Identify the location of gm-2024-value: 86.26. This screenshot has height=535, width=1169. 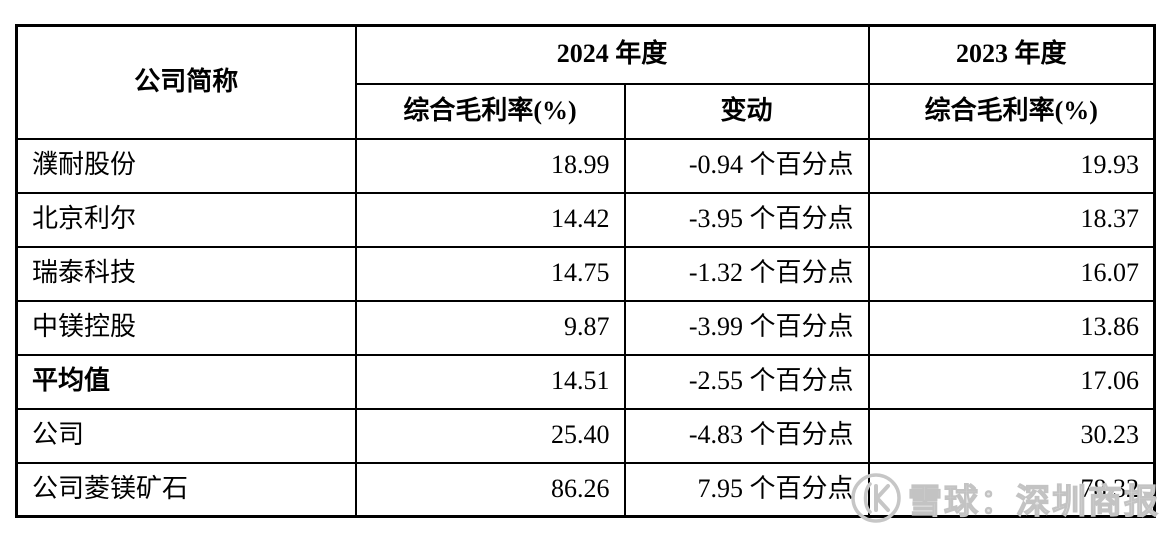
(490, 489).